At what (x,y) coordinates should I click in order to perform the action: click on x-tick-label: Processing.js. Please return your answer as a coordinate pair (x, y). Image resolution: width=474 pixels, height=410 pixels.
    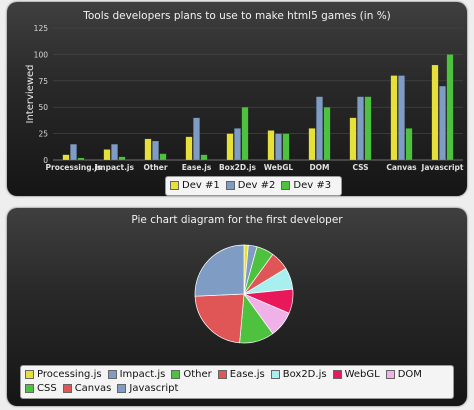
    Looking at the image, I should click on (74, 167).